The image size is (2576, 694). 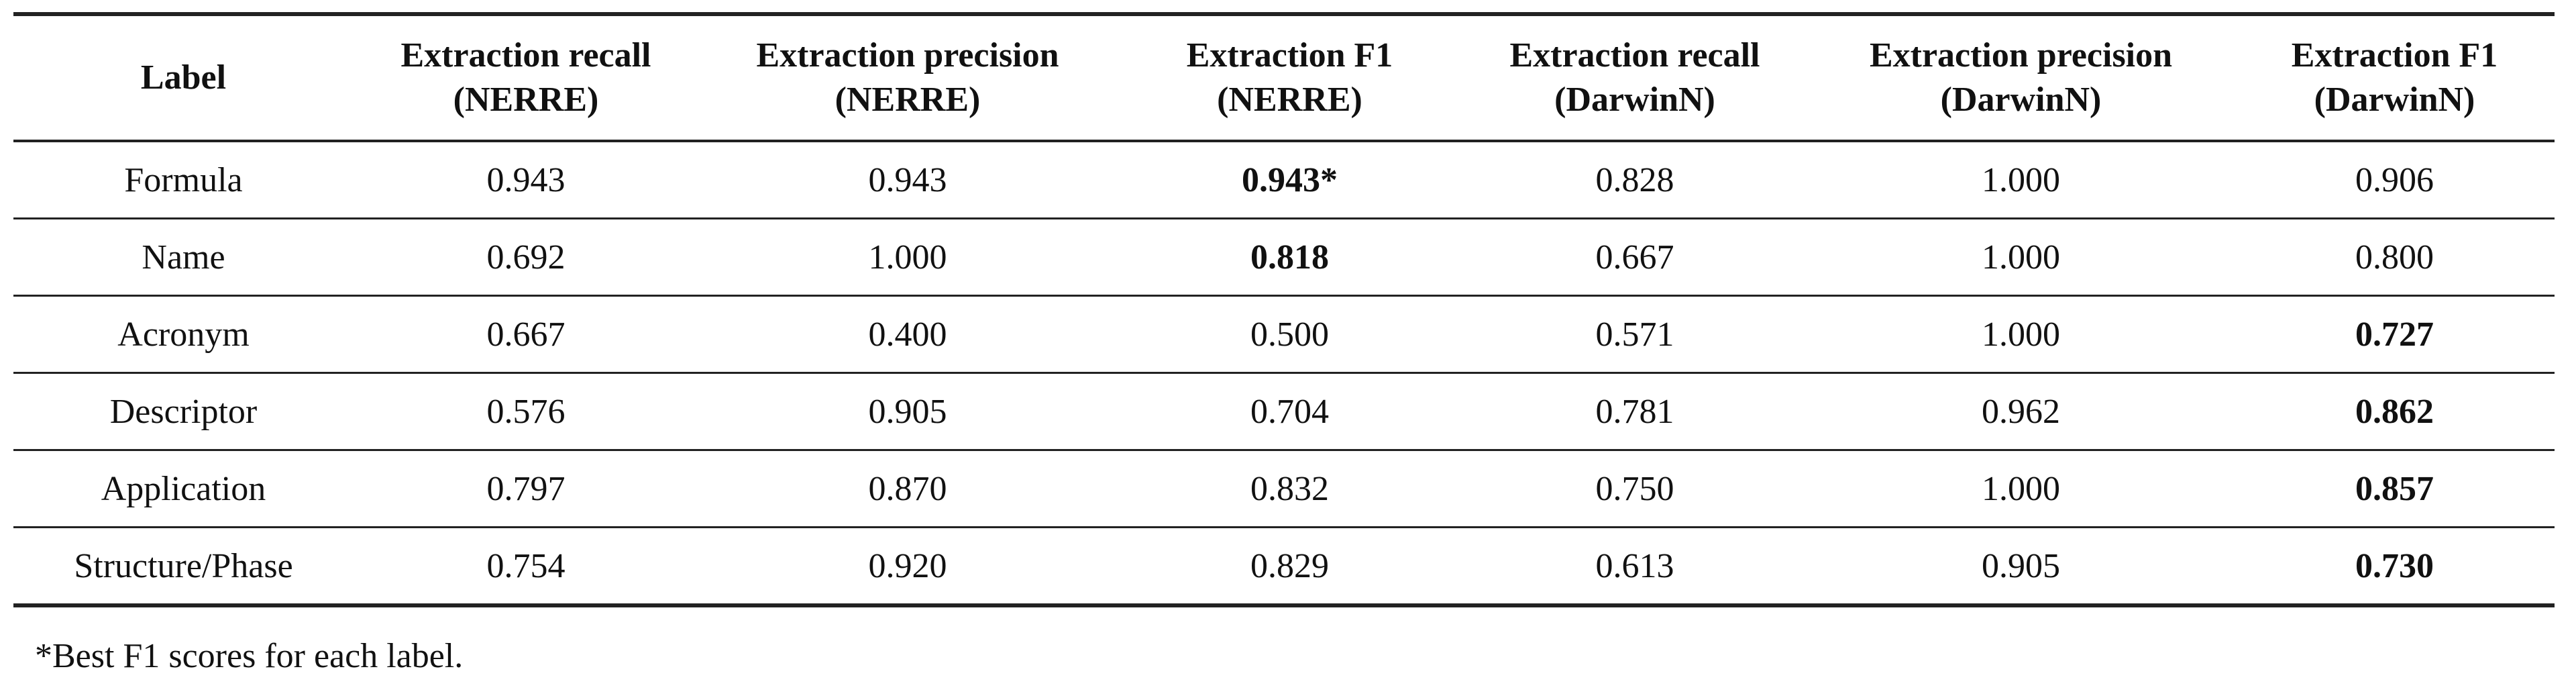 I want to click on cell: 0.943*, so click(x=1289, y=180).